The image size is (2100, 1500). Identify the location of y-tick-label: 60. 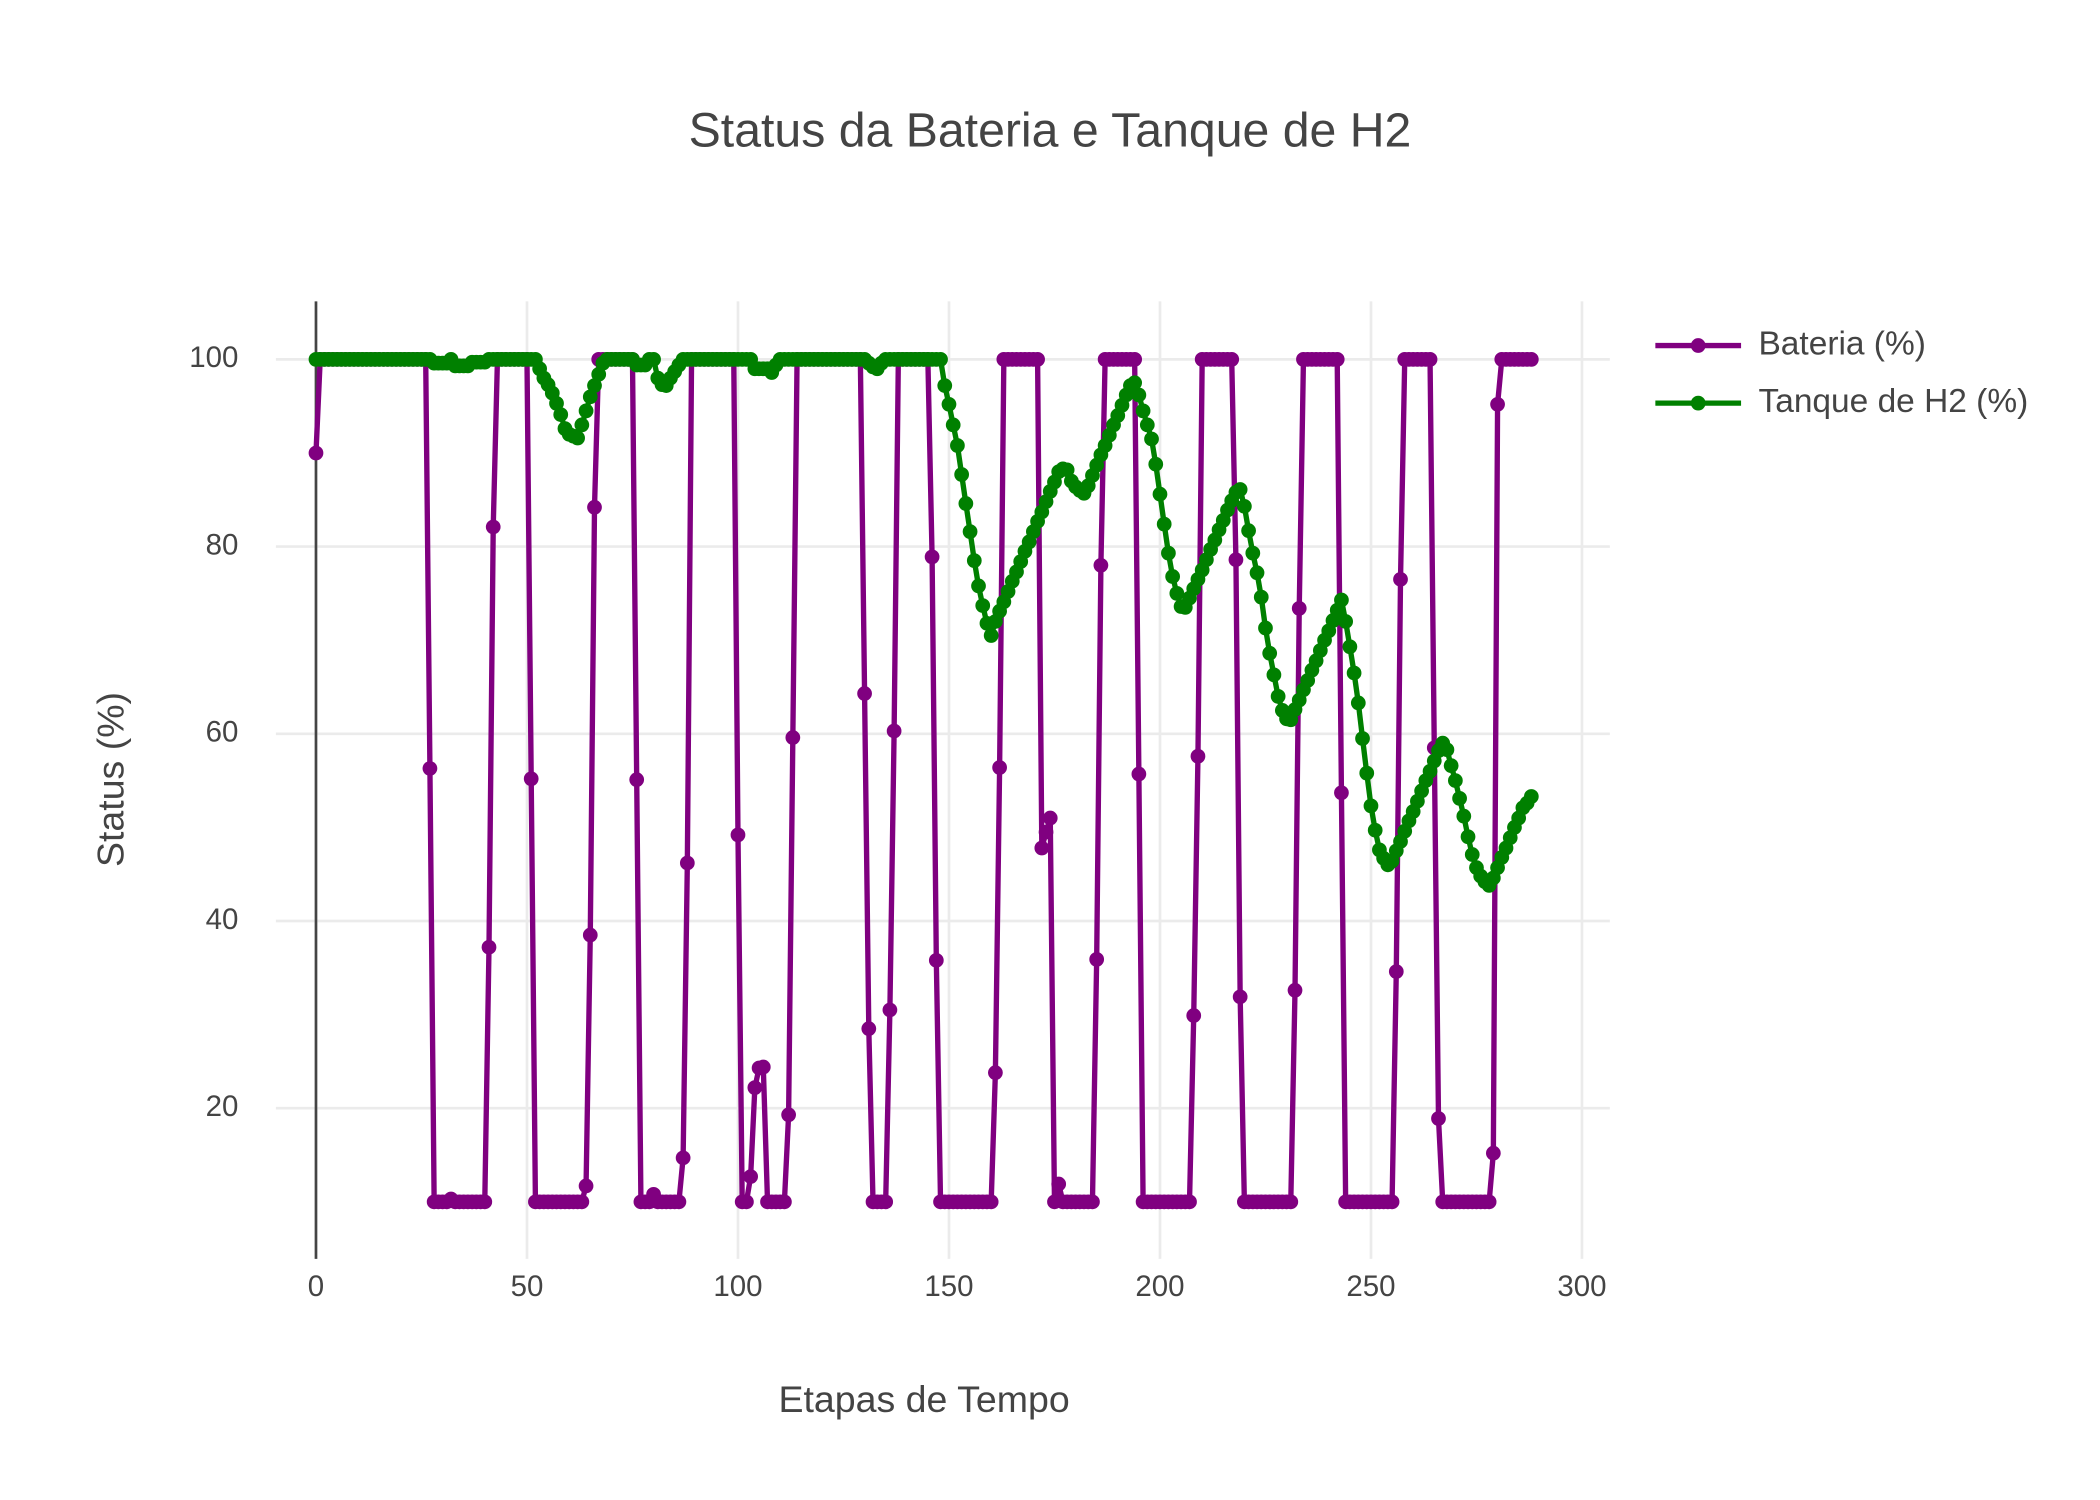
(222, 732).